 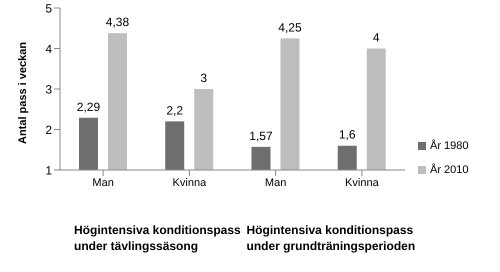 I want to click on y-tick-label: 2, so click(x=48, y=129).